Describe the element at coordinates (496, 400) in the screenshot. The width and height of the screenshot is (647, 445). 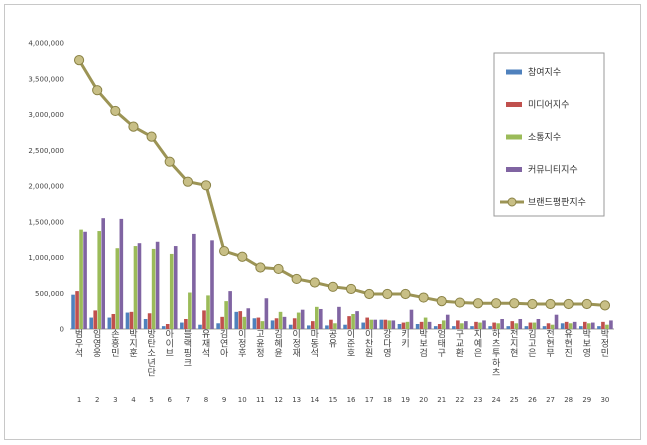
I see `rank-label: 24` at that location.